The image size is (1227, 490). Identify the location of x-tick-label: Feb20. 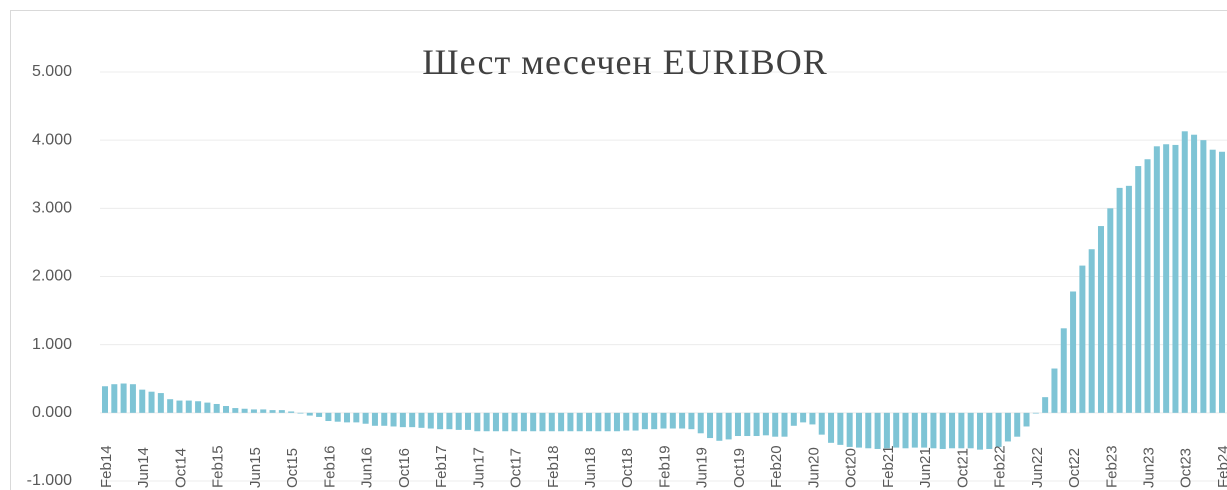
(776, 466).